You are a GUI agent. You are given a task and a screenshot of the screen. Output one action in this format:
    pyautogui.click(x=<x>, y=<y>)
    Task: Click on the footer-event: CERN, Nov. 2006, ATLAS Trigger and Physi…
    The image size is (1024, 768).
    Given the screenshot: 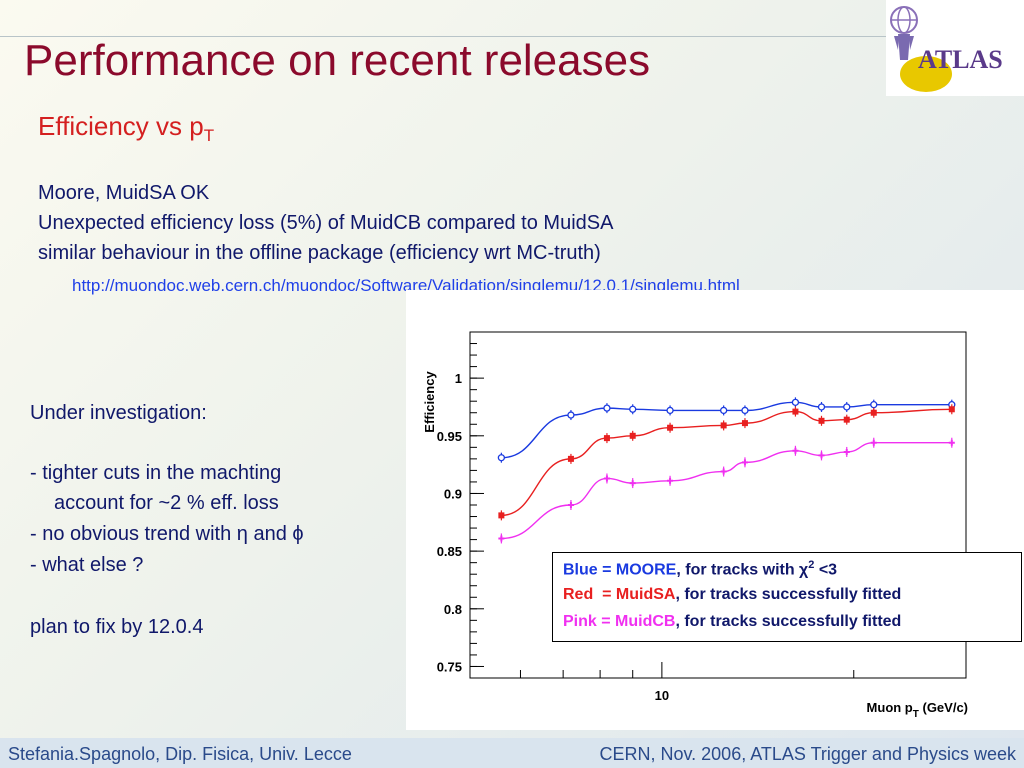 What is the action you would take?
    pyautogui.click(x=807, y=754)
    